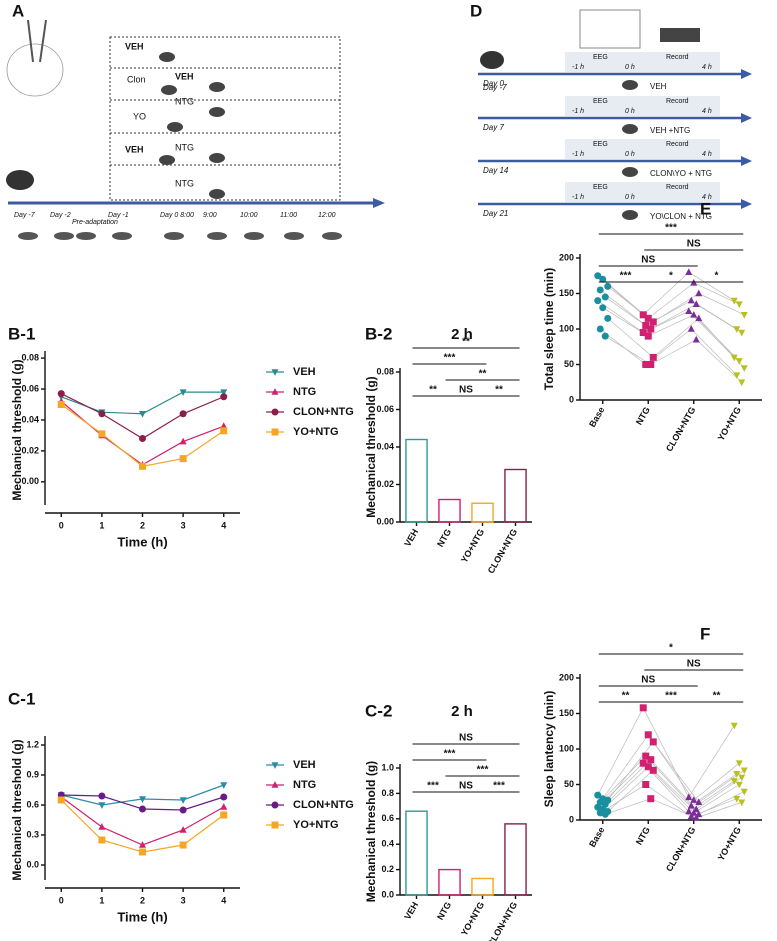  Describe the element at coordinates (387, 894) in the screenshot. I see `y-tick-label: 0.0` at that location.